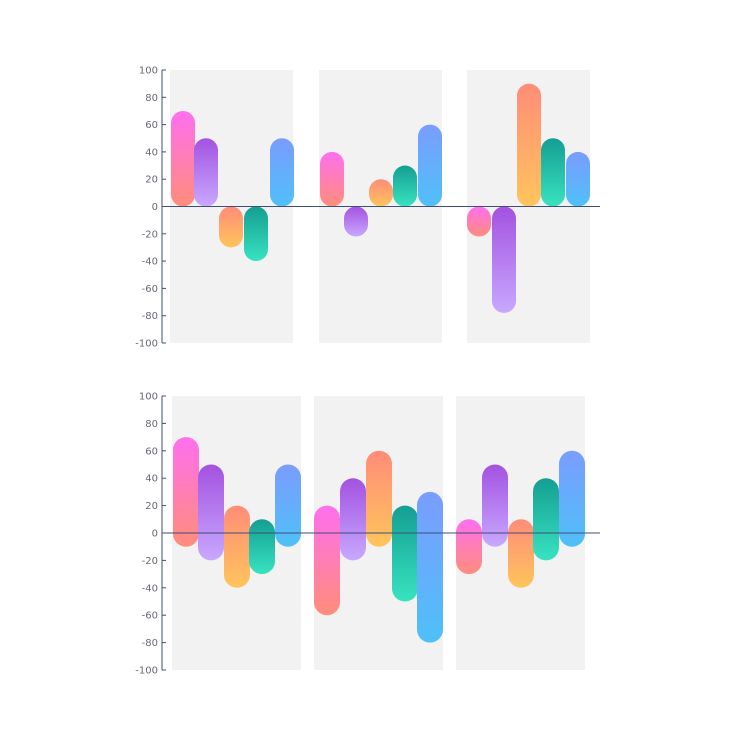 The image size is (740, 740). I want to click on chart2-tick-label: 20, so click(151, 506).